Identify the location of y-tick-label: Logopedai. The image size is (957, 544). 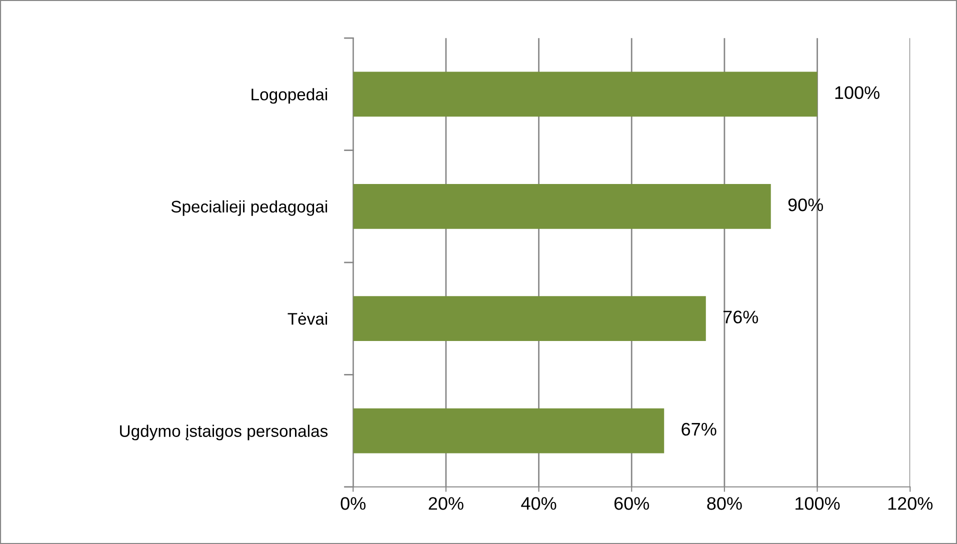
(290, 96).